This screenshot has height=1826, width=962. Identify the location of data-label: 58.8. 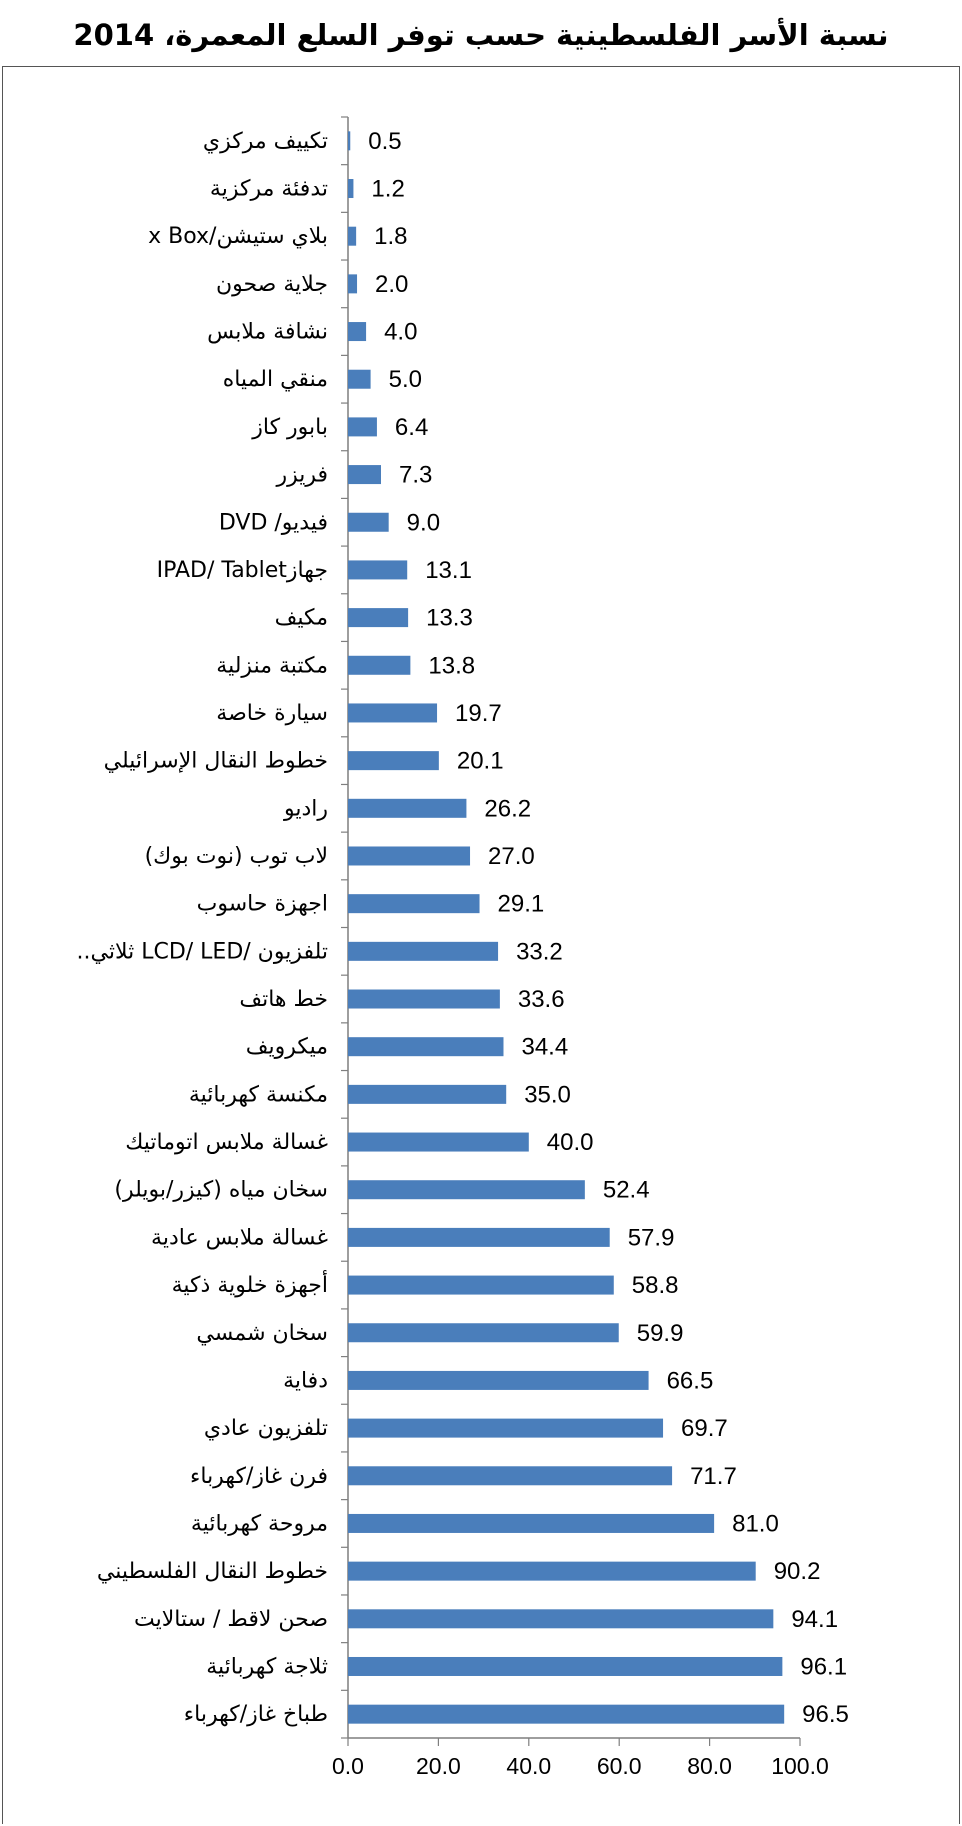
(655, 1285).